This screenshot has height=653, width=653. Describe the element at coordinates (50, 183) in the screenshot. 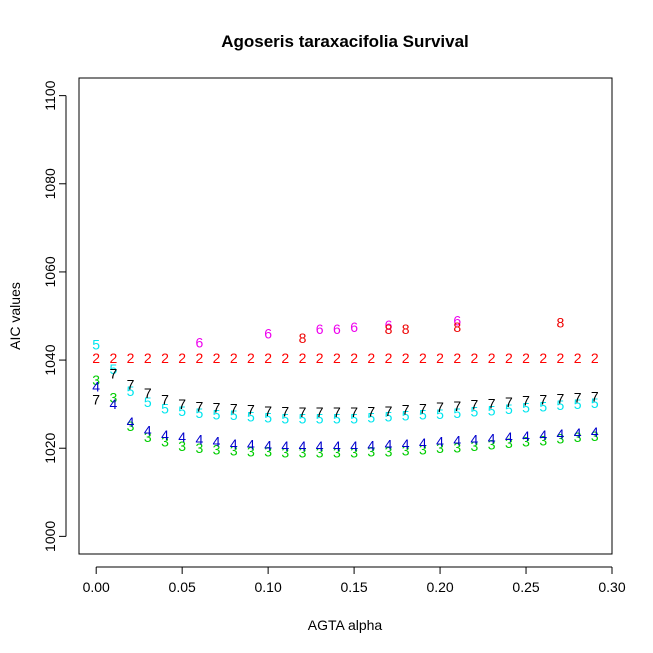

I see `y-tick-label: 1080` at that location.